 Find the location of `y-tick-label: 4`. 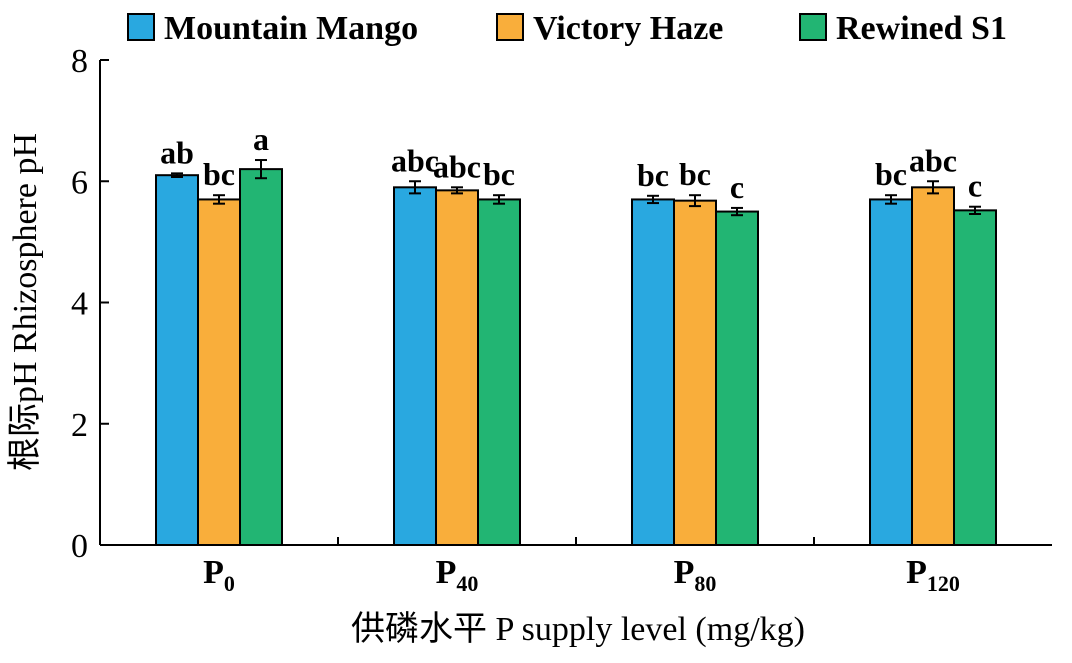

y-tick-label: 4 is located at coordinates (79, 304).